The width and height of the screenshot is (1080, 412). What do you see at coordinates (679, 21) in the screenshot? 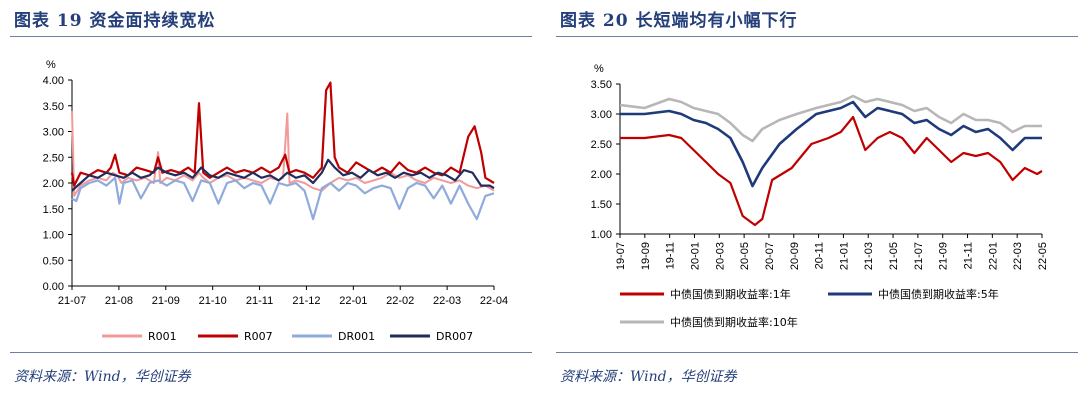
I see `chart-title: 图表 20 长短端均有小幅下行` at bounding box center [679, 21].